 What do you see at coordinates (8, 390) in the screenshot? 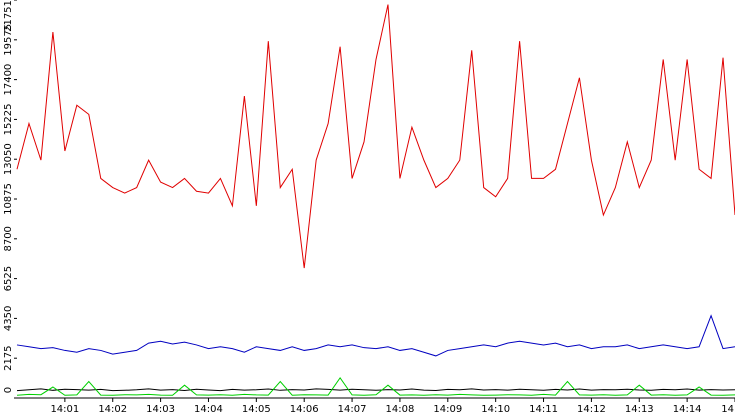
I see `y-tick-label: 0` at bounding box center [8, 390].